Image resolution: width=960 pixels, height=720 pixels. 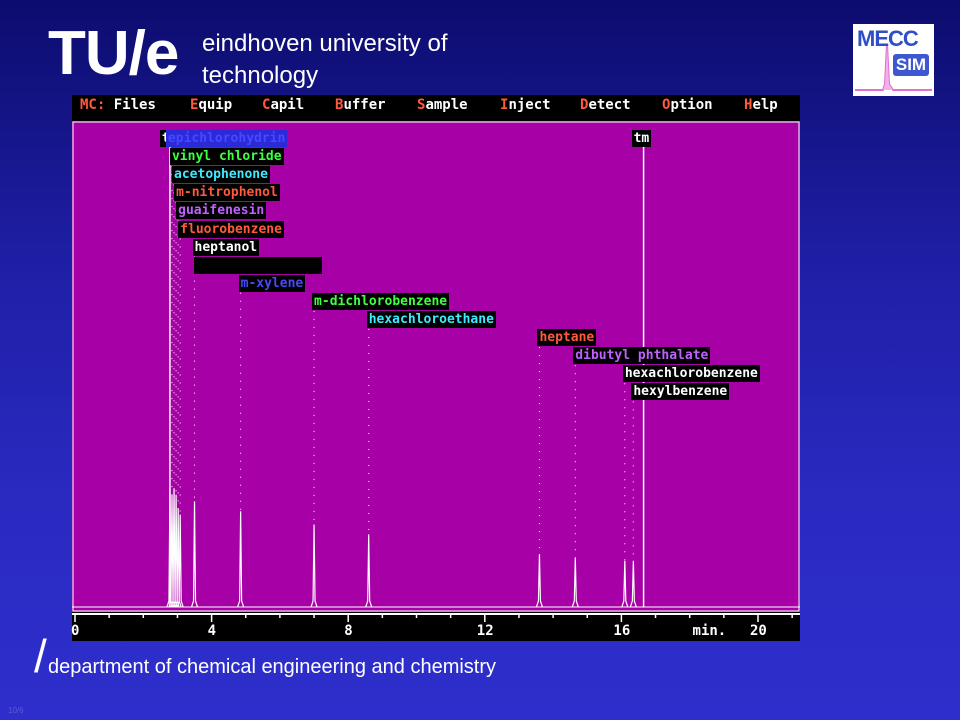 I want to click on x-tick-label-12: 12, so click(x=485, y=631).